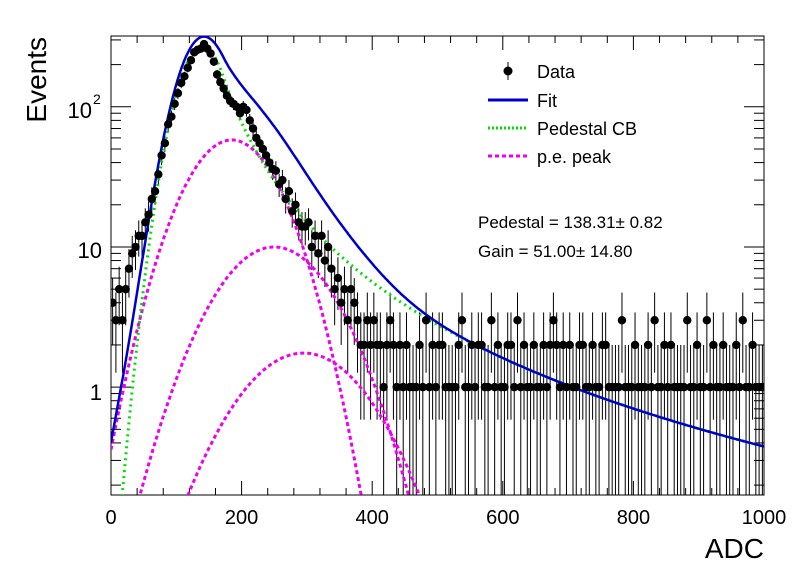 Image resolution: width=796 pixels, height=572 pixels. I want to click on x-axis-label: ADC, so click(734, 548).